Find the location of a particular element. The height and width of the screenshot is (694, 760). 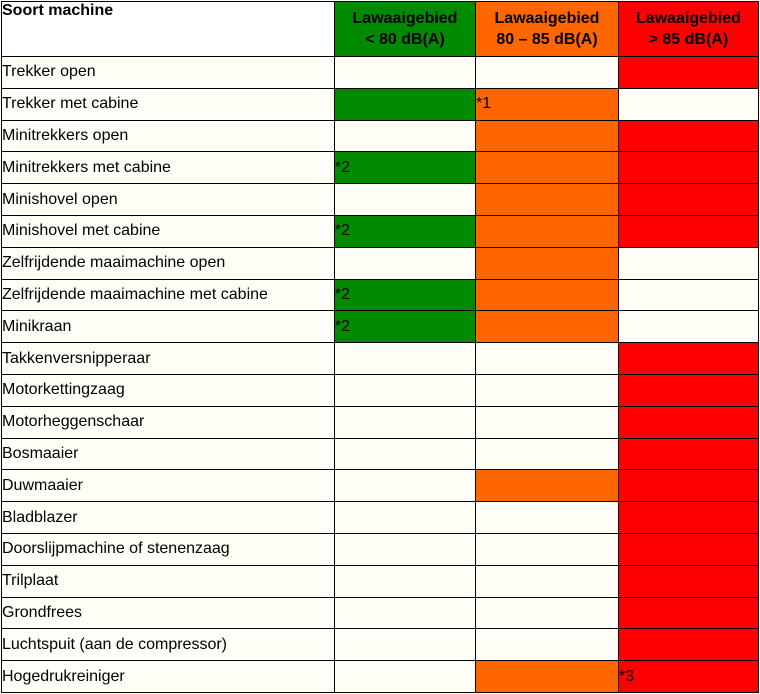

machine-name-cell: Zelfrijdende maaimachine open is located at coordinates (168, 263).